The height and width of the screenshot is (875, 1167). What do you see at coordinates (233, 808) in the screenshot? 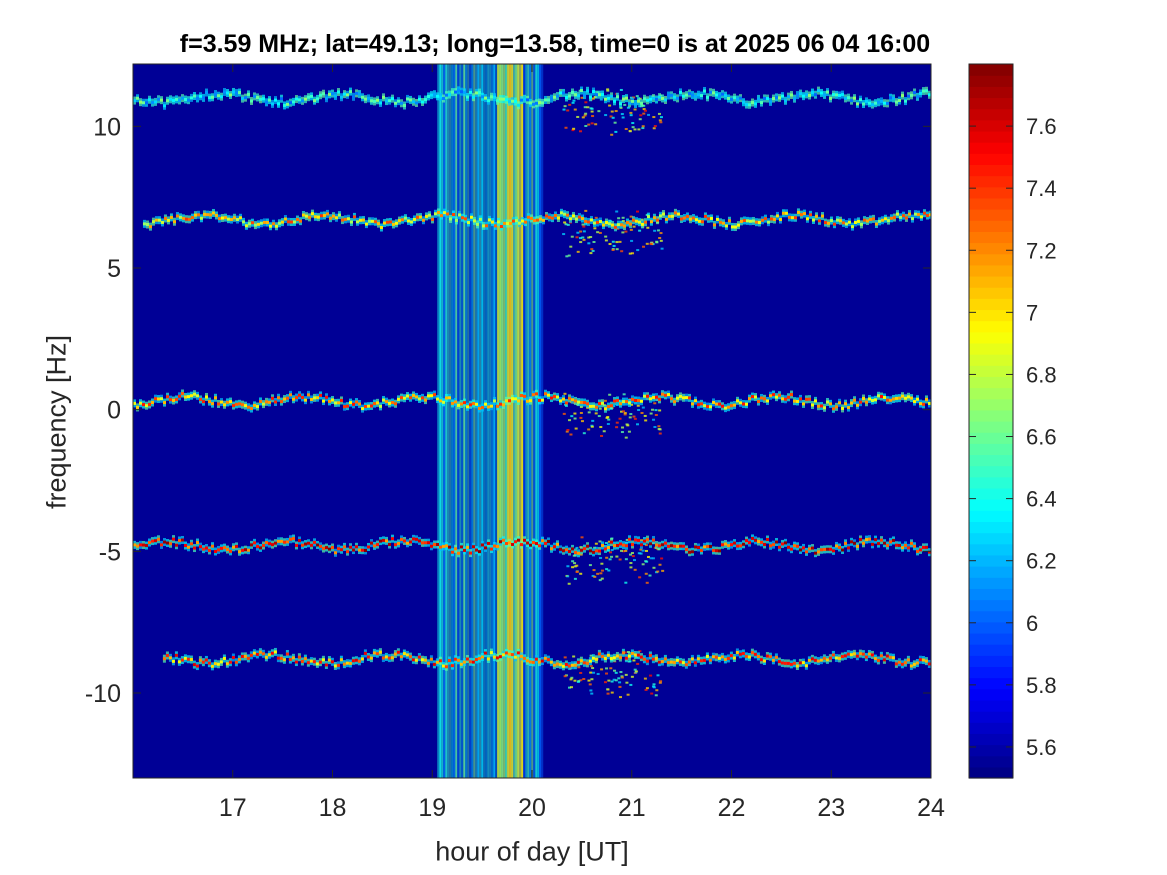
I see `x-tick-label: 17` at bounding box center [233, 808].